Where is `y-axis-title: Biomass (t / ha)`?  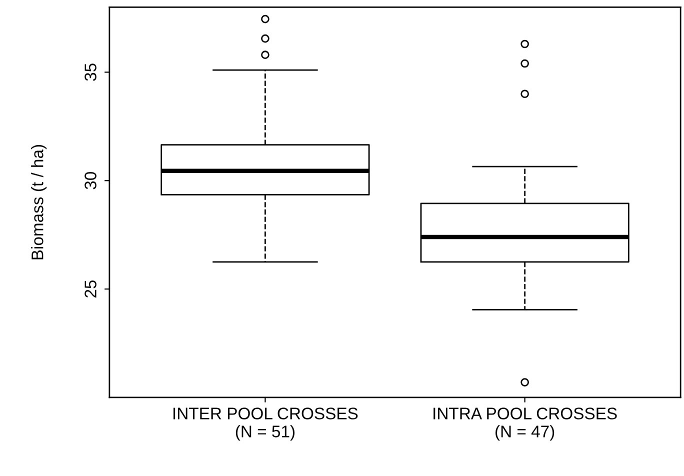
y-axis-title: Biomass (t / ha) is located at coordinates (39, 202).